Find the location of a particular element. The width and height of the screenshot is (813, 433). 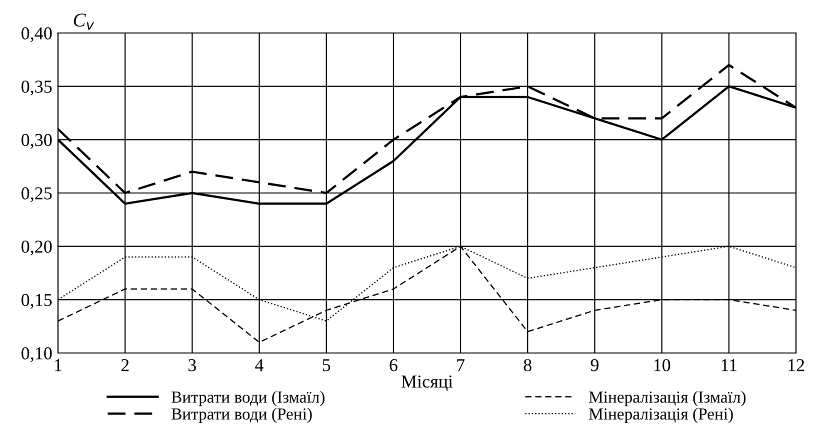

y-tick-label: 0,35 is located at coordinates (37, 88).